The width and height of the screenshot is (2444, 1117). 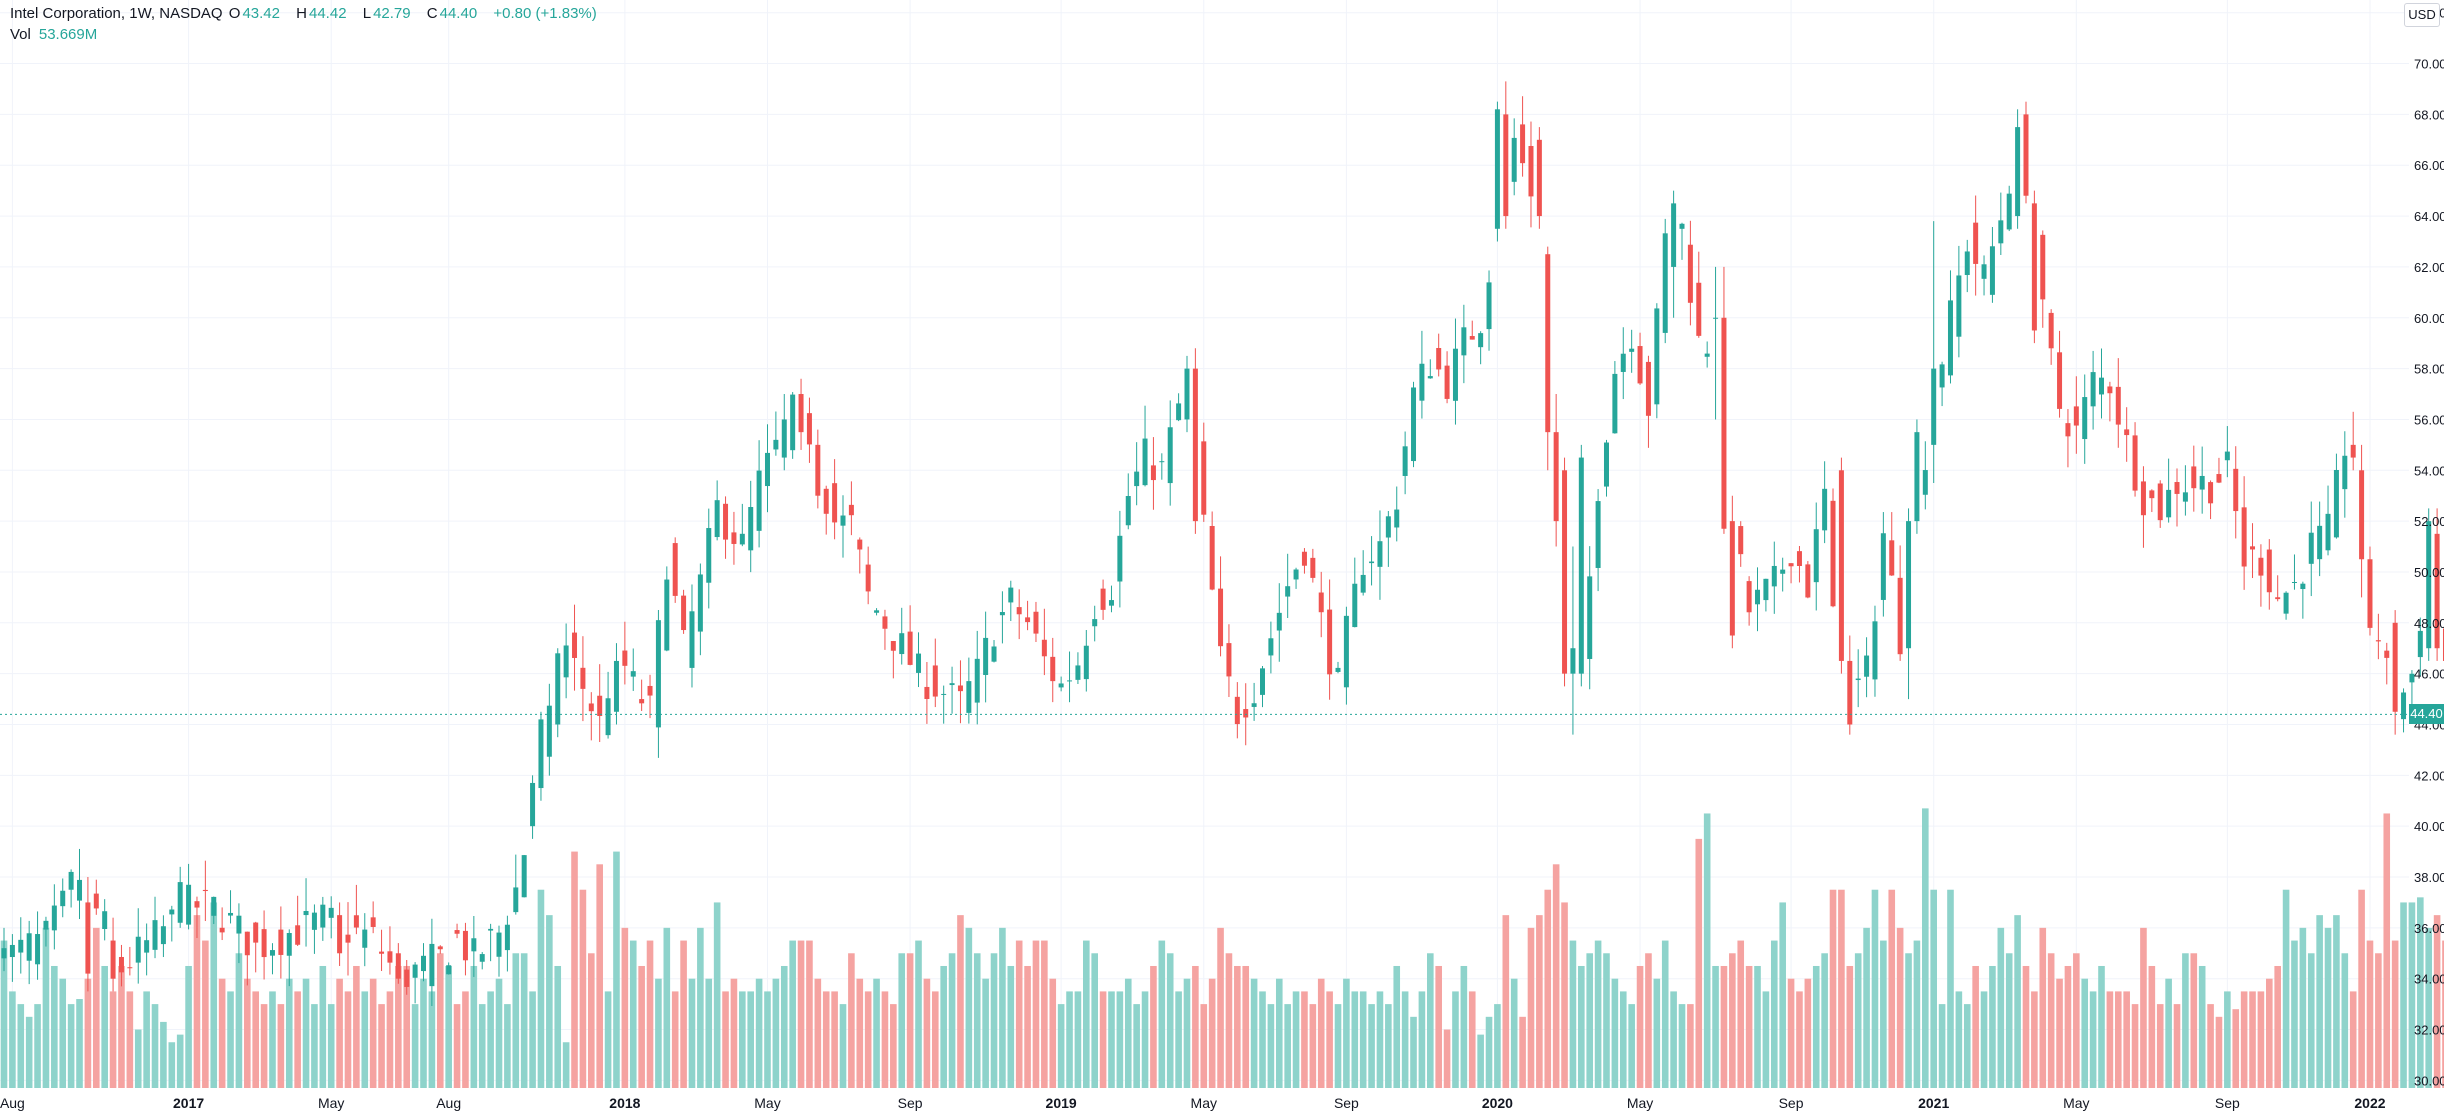 I want to click on high-label: H, so click(x=301, y=13).